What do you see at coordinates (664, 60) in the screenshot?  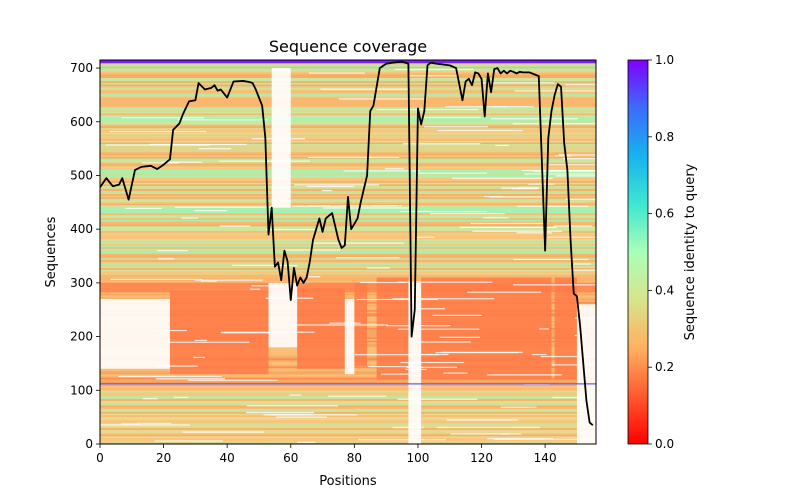 I see `colorbar-tick-label: 1.0` at bounding box center [664, 60].